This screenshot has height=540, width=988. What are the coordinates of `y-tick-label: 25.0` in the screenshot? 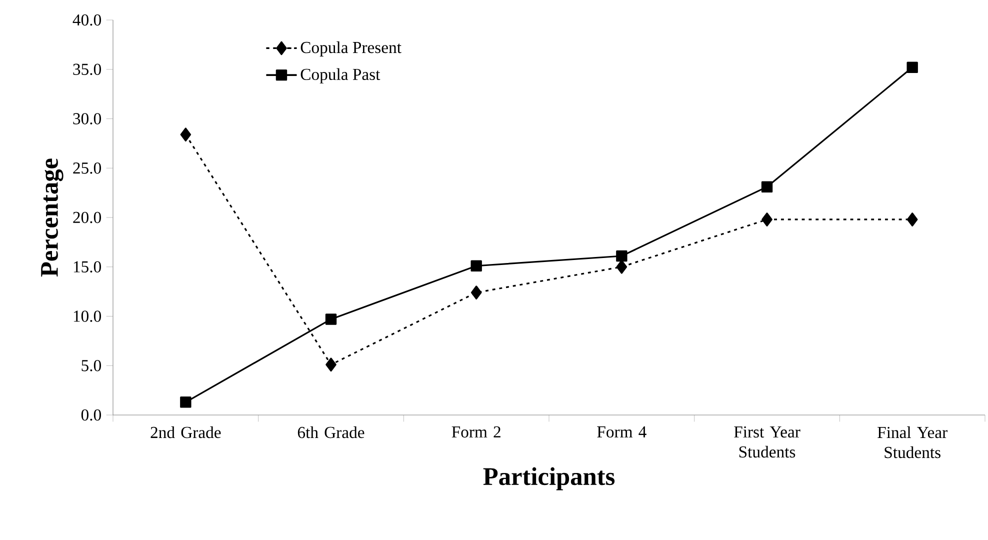 It's located at (87, 168).